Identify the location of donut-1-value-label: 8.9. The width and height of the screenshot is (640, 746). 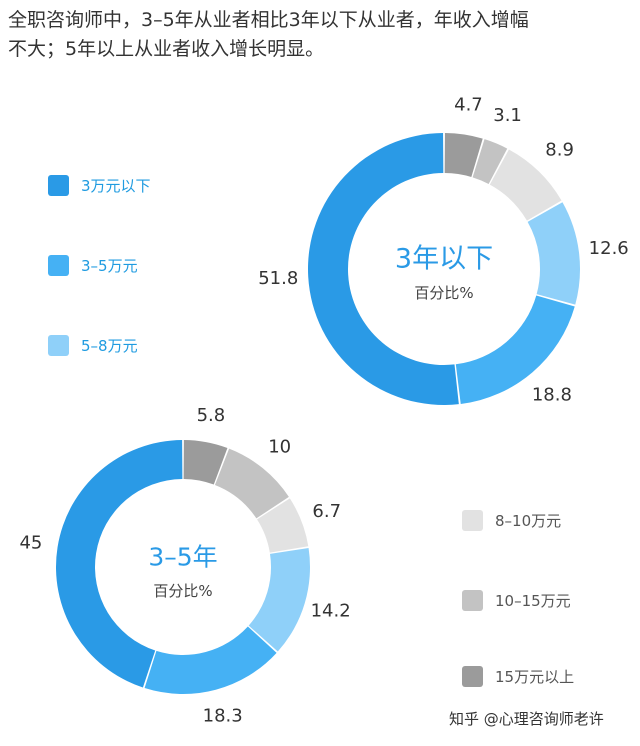
(559, 149).